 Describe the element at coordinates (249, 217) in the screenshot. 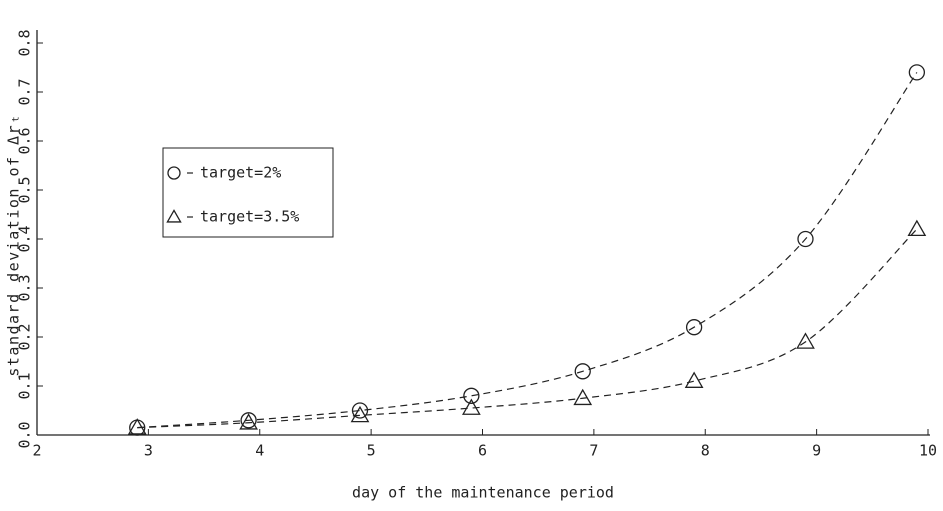

I see `legend-label: target=3.5%` at that location.